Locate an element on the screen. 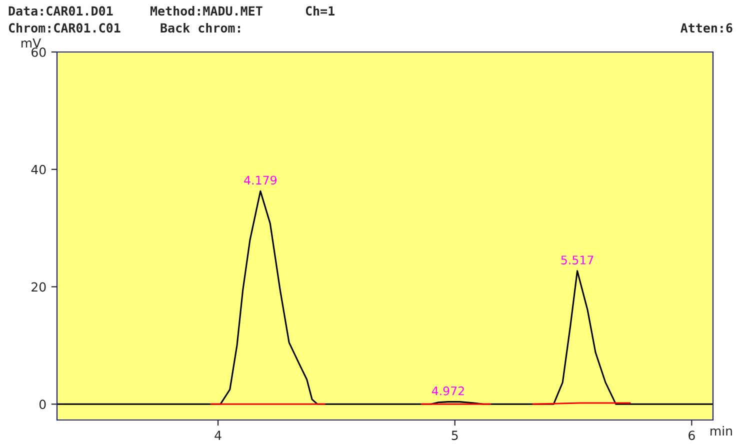 The image size is (738, 448). text: Ch=1 is located at coordinates (320, 11).